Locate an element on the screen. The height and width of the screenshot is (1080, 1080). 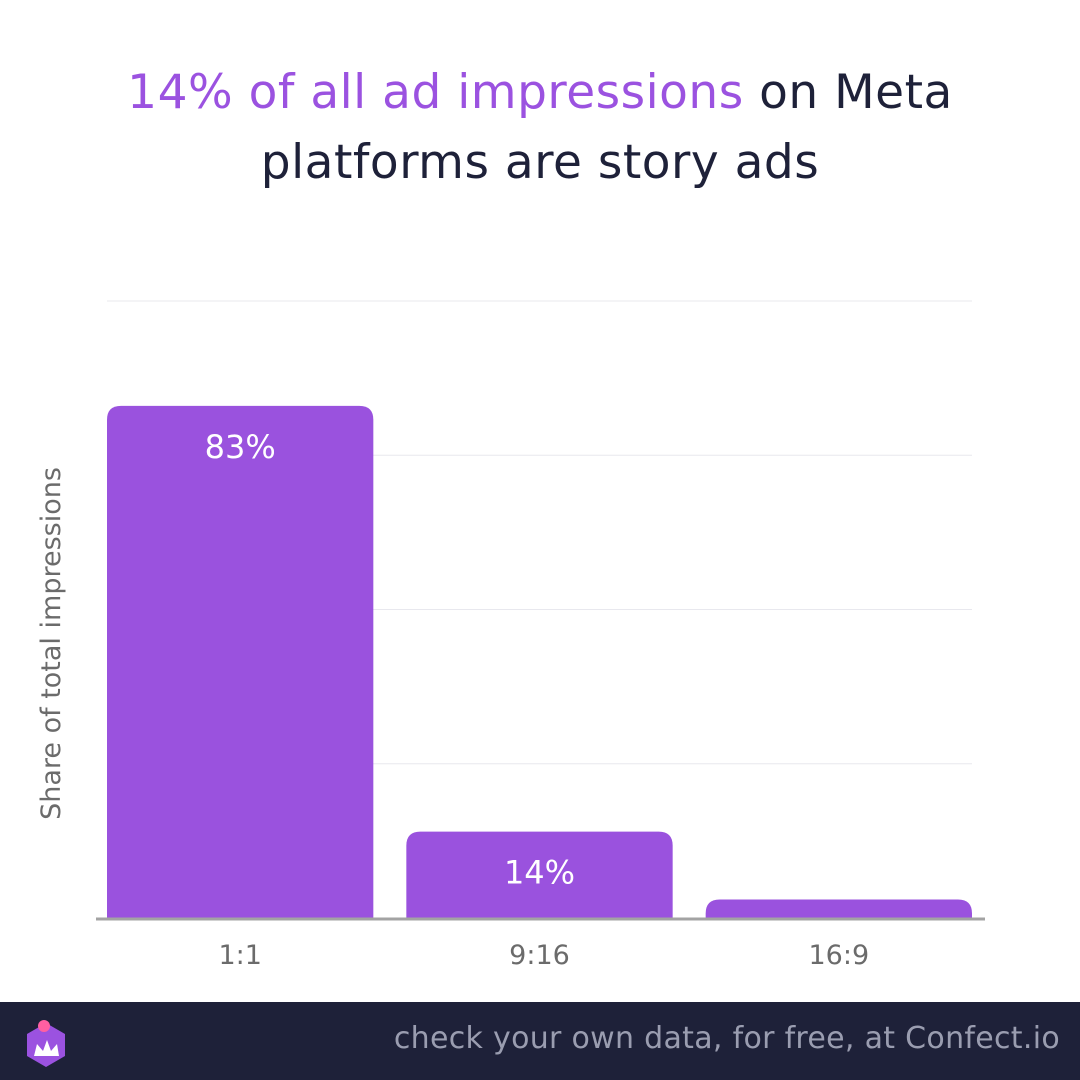
data-labels: 83% 14% is located at coordinates (390, 660).